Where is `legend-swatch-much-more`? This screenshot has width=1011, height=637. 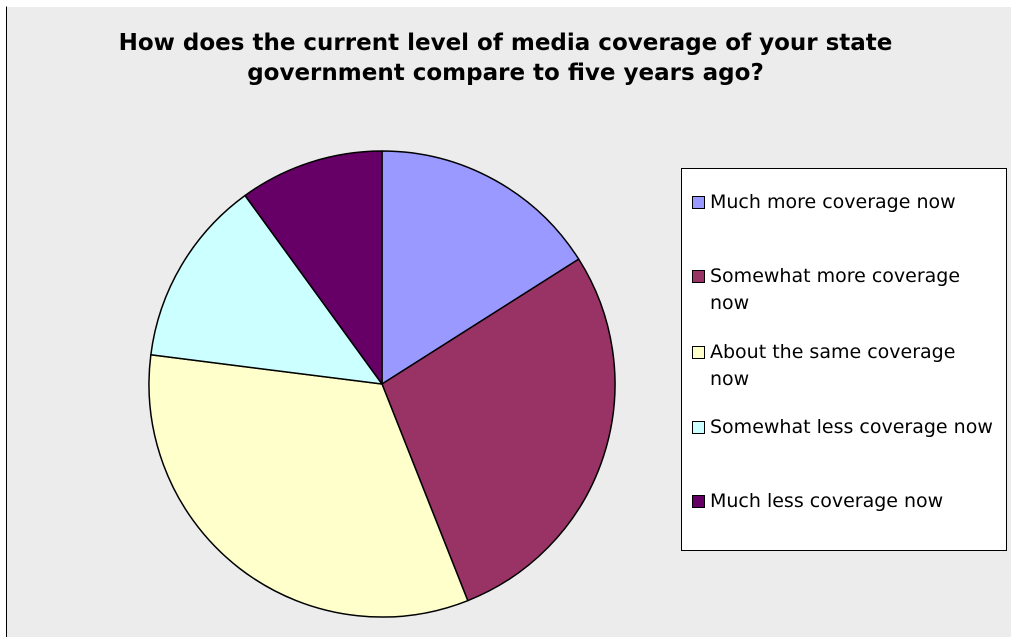
legend-swatch-much-more is located at coordinates (698, 202).